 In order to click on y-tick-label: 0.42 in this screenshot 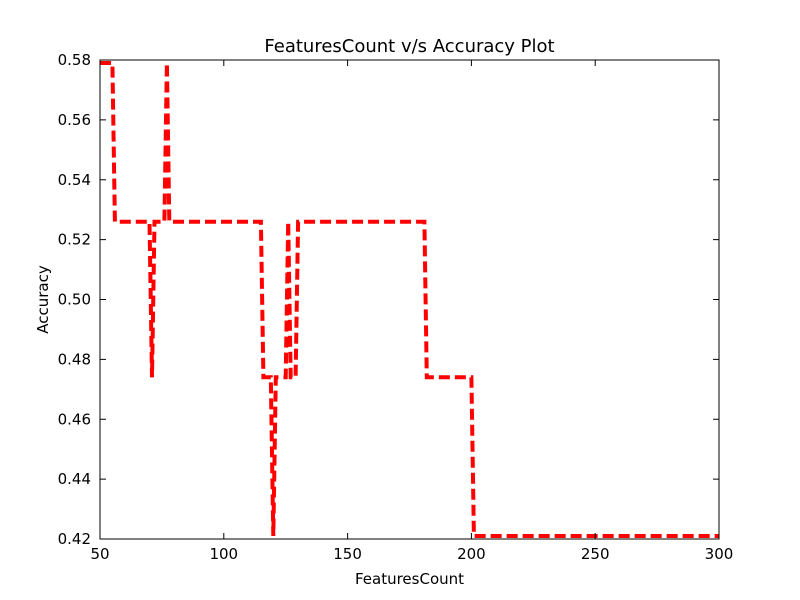, I will do `click(74, 539)`.